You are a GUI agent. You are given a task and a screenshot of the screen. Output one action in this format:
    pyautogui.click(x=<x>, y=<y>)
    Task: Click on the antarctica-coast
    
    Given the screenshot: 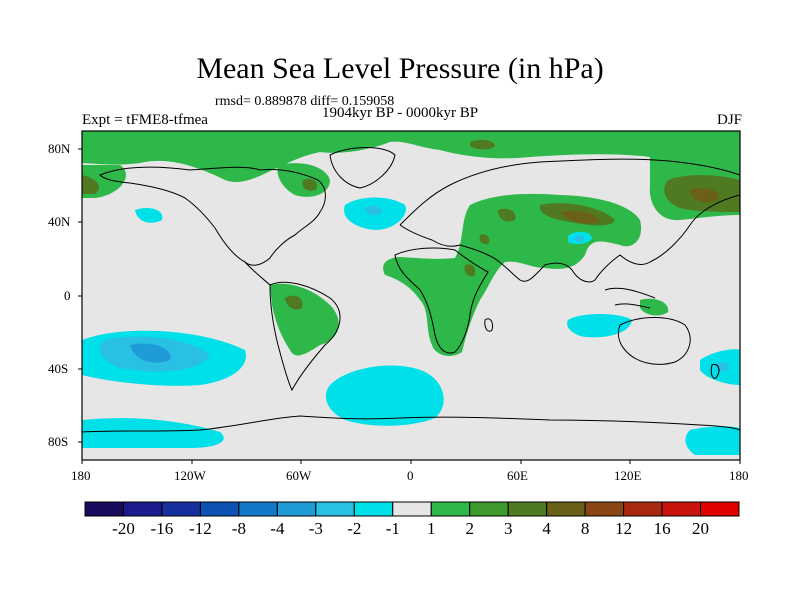 What is the action you would take?
    pyautogui.click(x=411, y=424)
    